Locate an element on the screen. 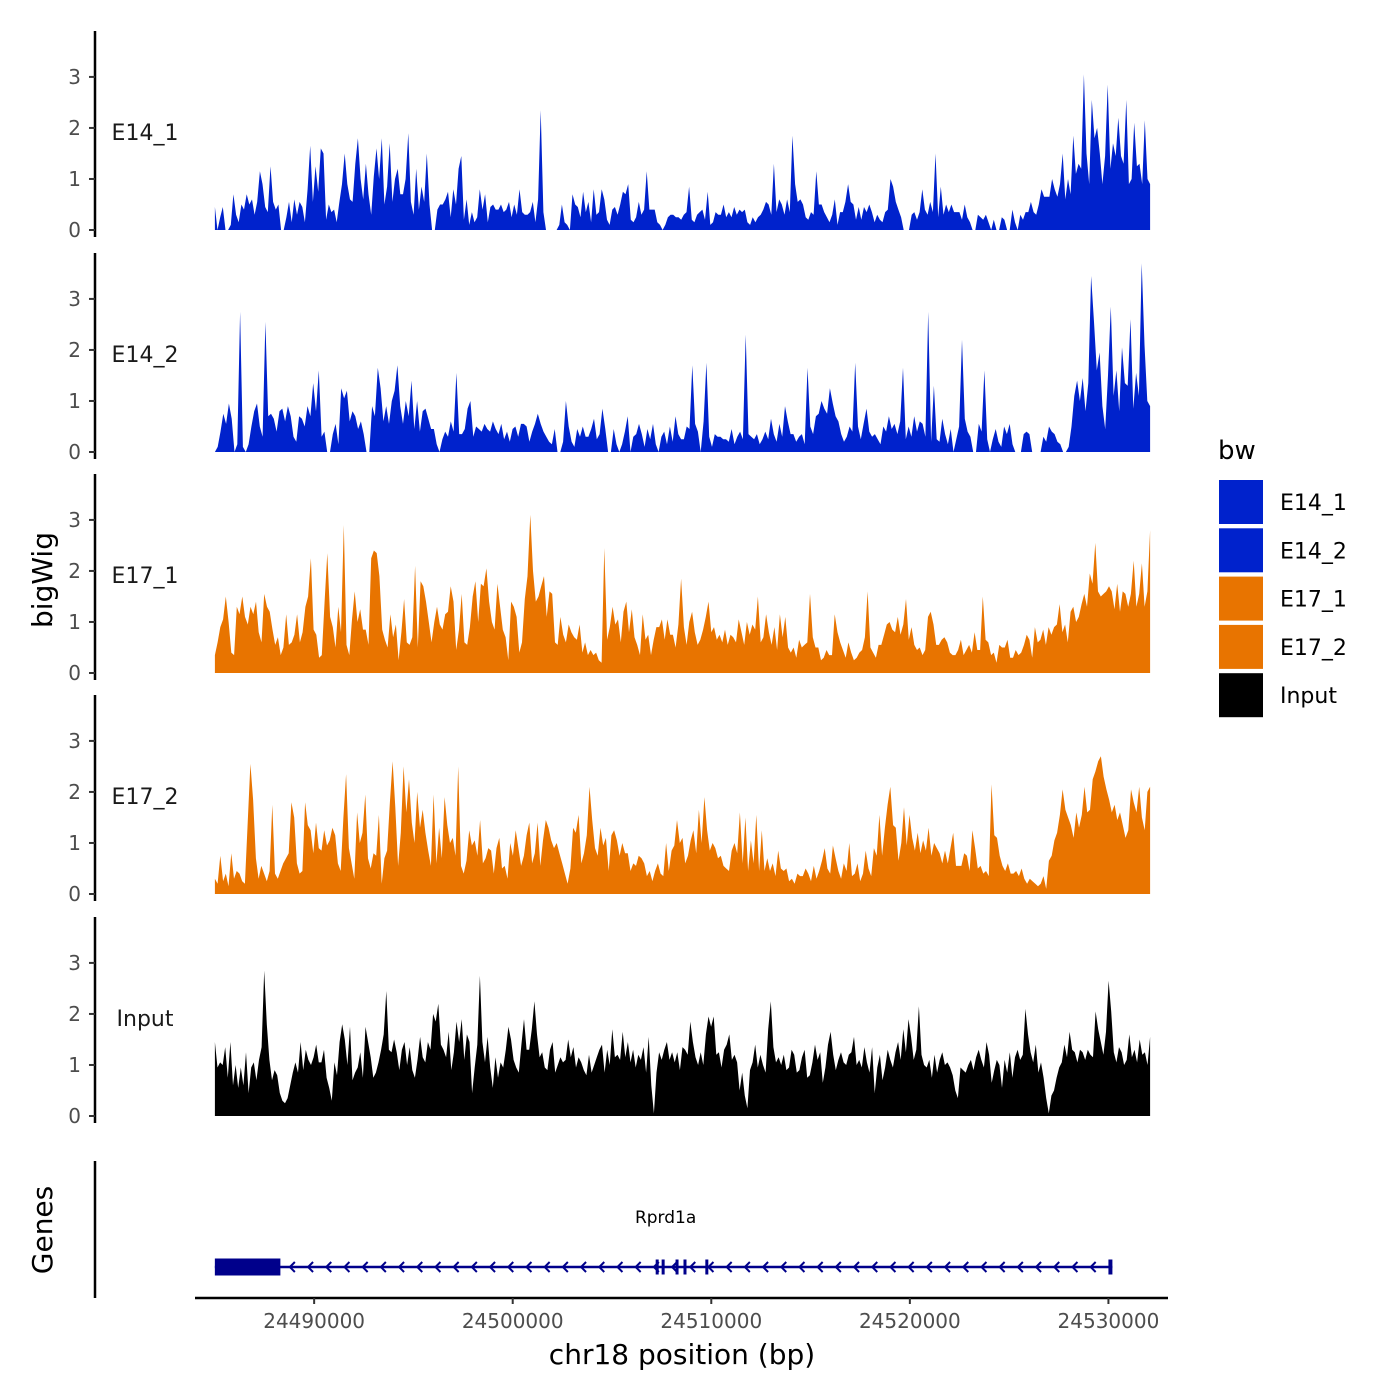 The image size is (1400, 1400). track-E17_1: 0 1 2 3 E17_1 is located at coordinates (609, 579).